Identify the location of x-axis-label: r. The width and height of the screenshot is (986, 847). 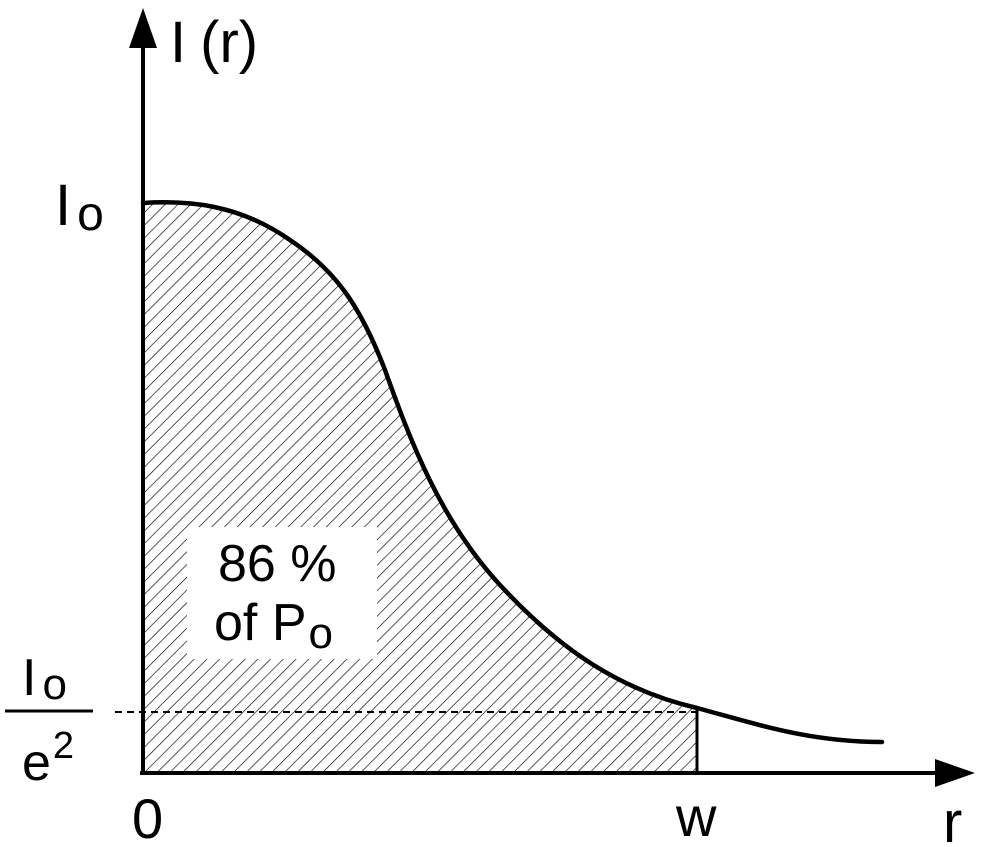
(952, 818).